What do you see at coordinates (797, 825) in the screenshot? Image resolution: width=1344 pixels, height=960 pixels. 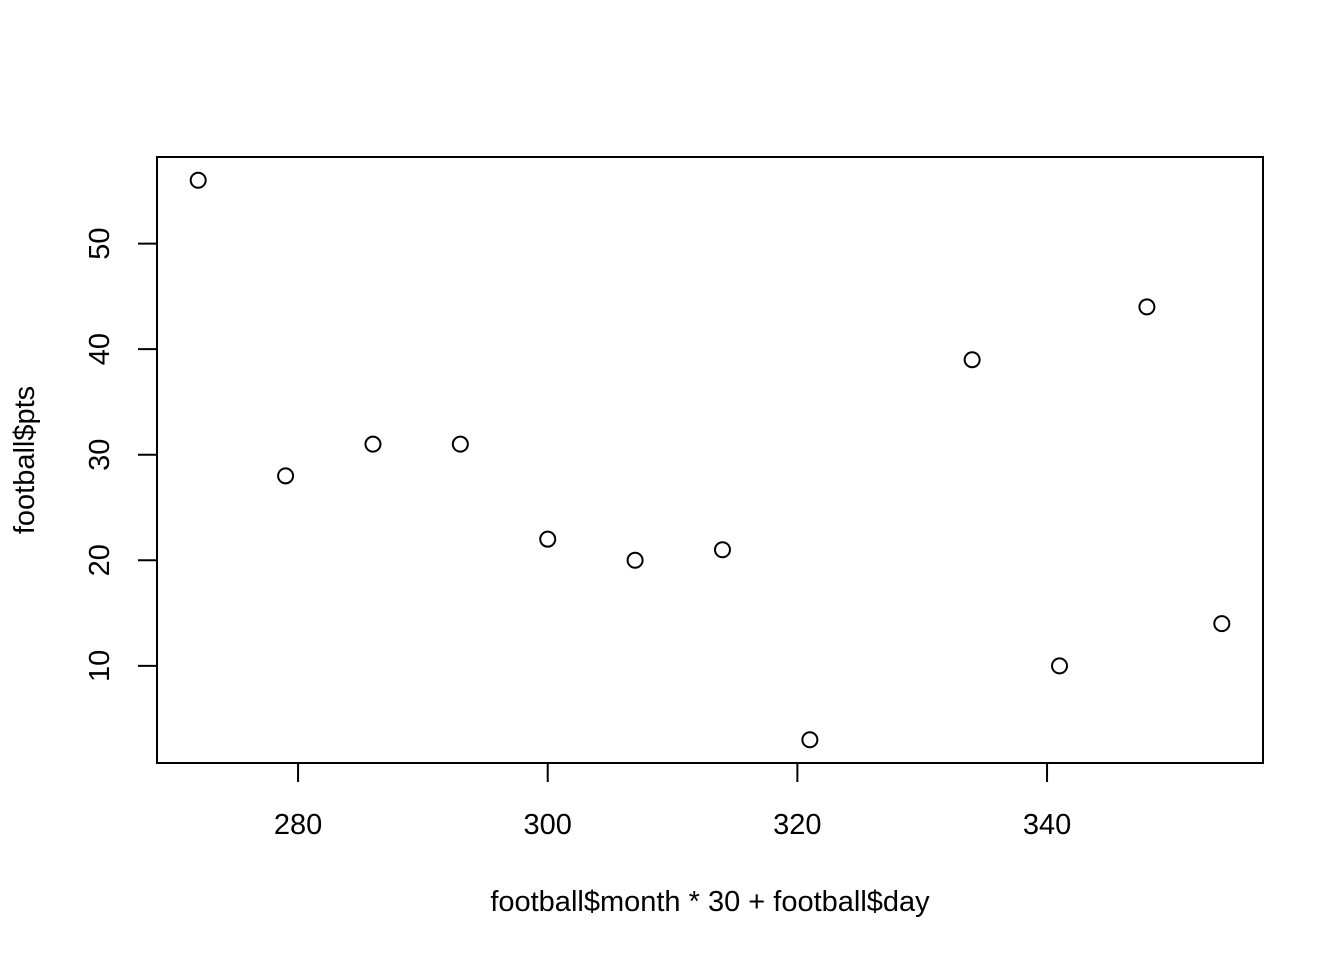 I see `x-tick-label: 320` at bounding box center [797, 825].